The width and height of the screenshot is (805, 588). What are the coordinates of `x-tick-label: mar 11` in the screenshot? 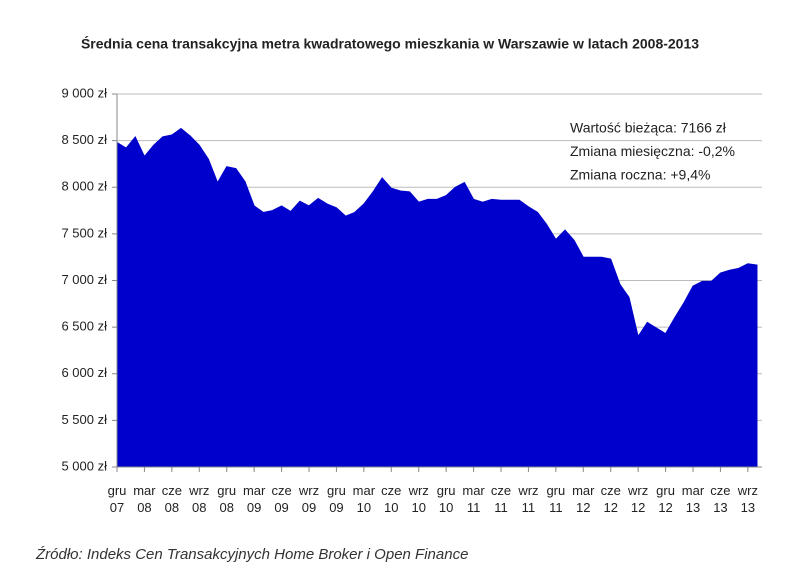 It's located at (473, 499).